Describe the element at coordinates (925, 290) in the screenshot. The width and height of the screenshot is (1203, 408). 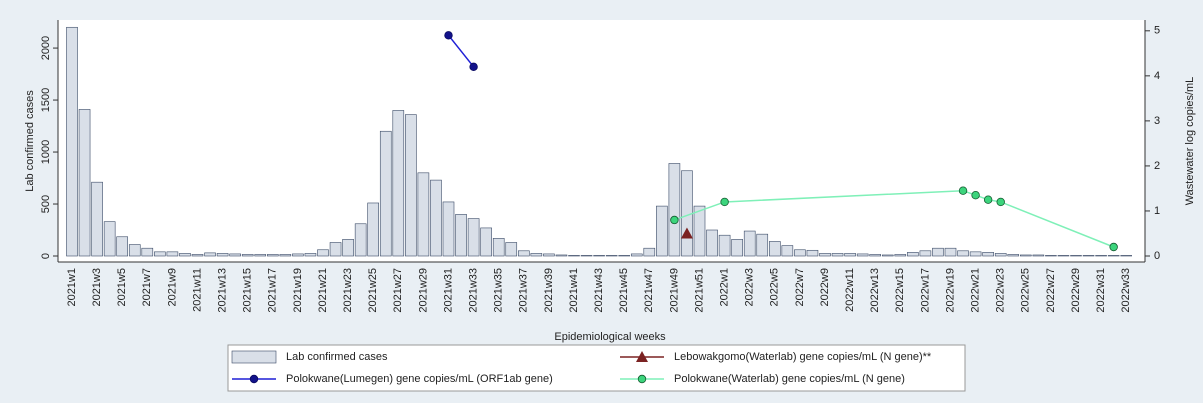
I see `x-tick-label: 2022w17` at that location.